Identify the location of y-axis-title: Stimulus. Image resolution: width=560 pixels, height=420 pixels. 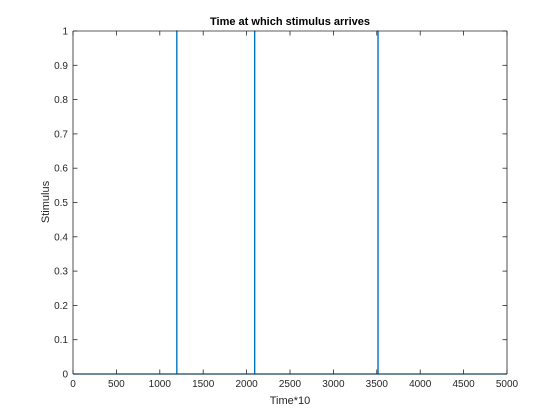
(46, 201).